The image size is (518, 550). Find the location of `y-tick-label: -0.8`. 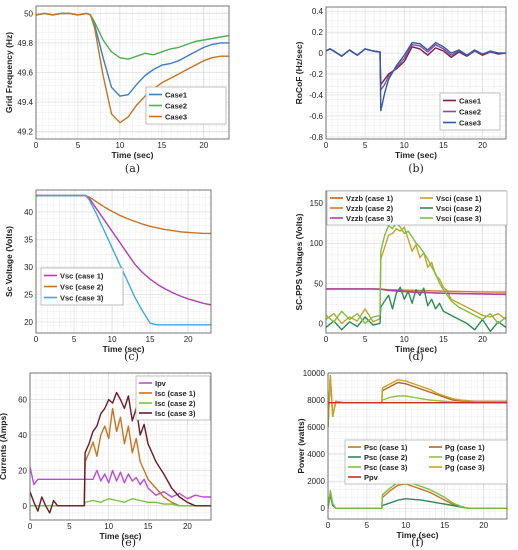

y-tick-label: -0.8 is located at coordinates (316, 137).